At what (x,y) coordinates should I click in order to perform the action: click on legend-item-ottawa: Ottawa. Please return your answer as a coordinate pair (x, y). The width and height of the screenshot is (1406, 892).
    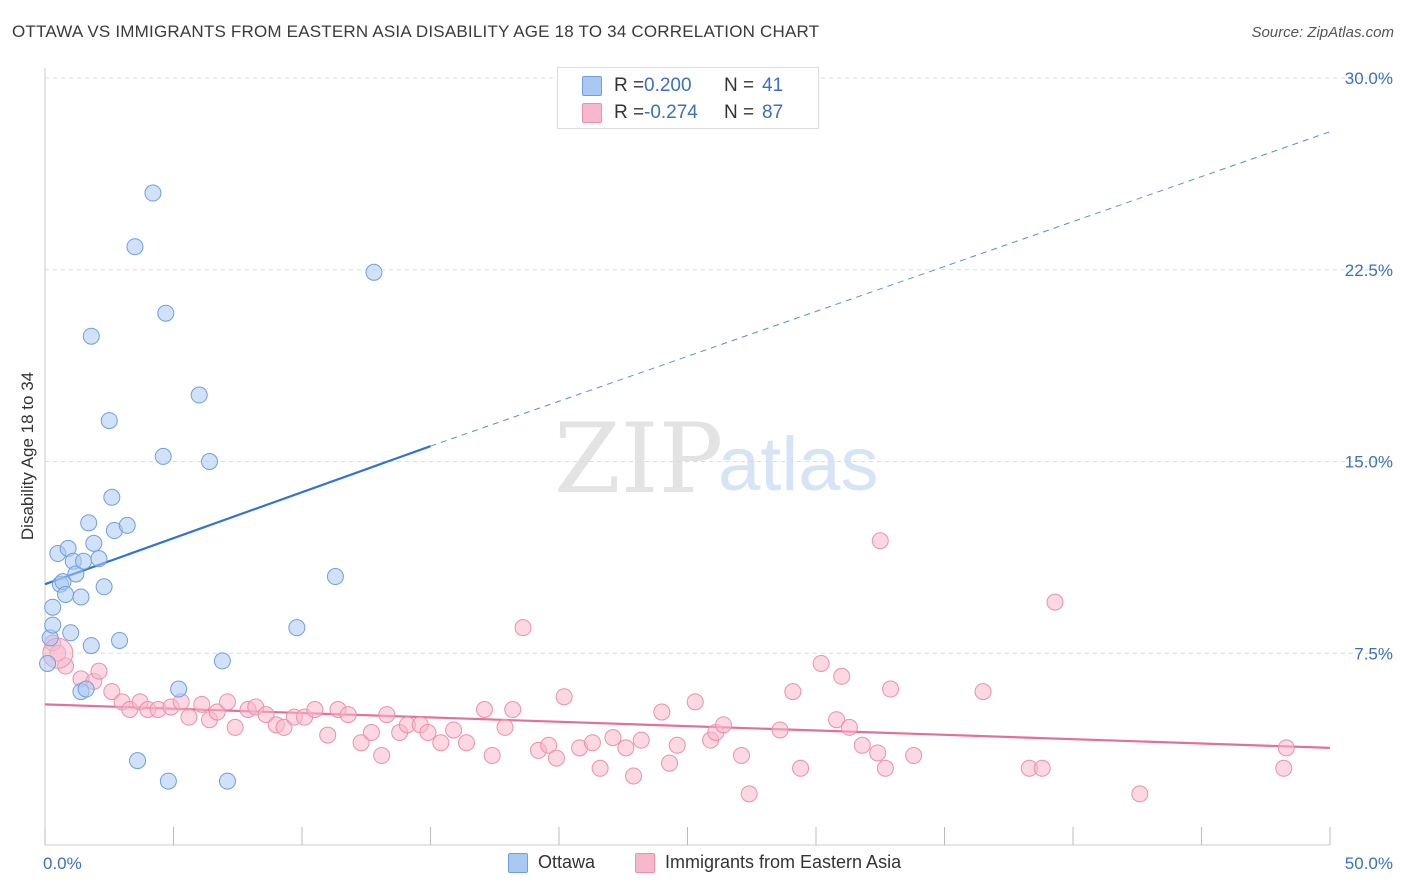
    Looking at the image, I should click on (551, 862).